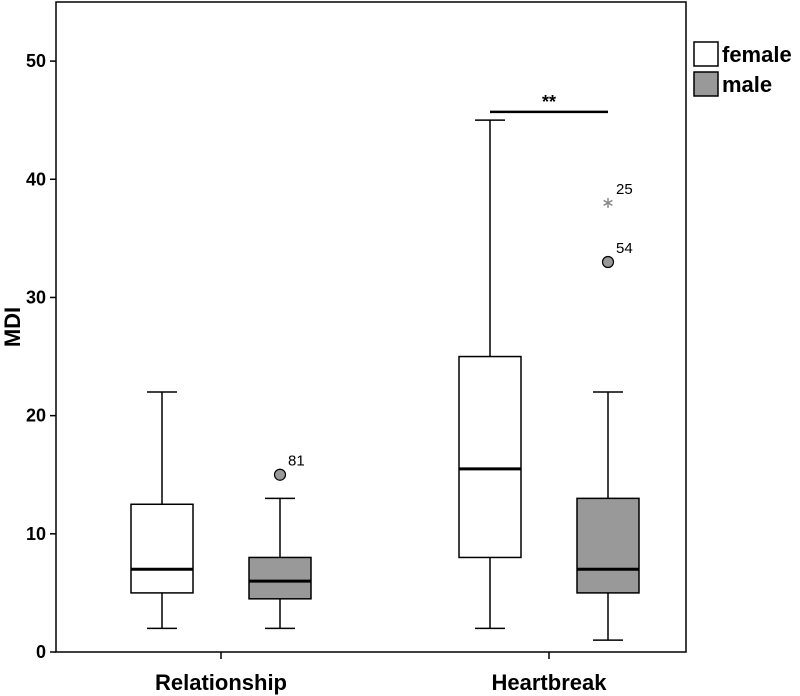 The height and width of the screenshot is (696, 800). What do you see at coordinates (36, 179) in the screenshot?
I see `y-tick-label: 40` at bounding box center [36, 179].